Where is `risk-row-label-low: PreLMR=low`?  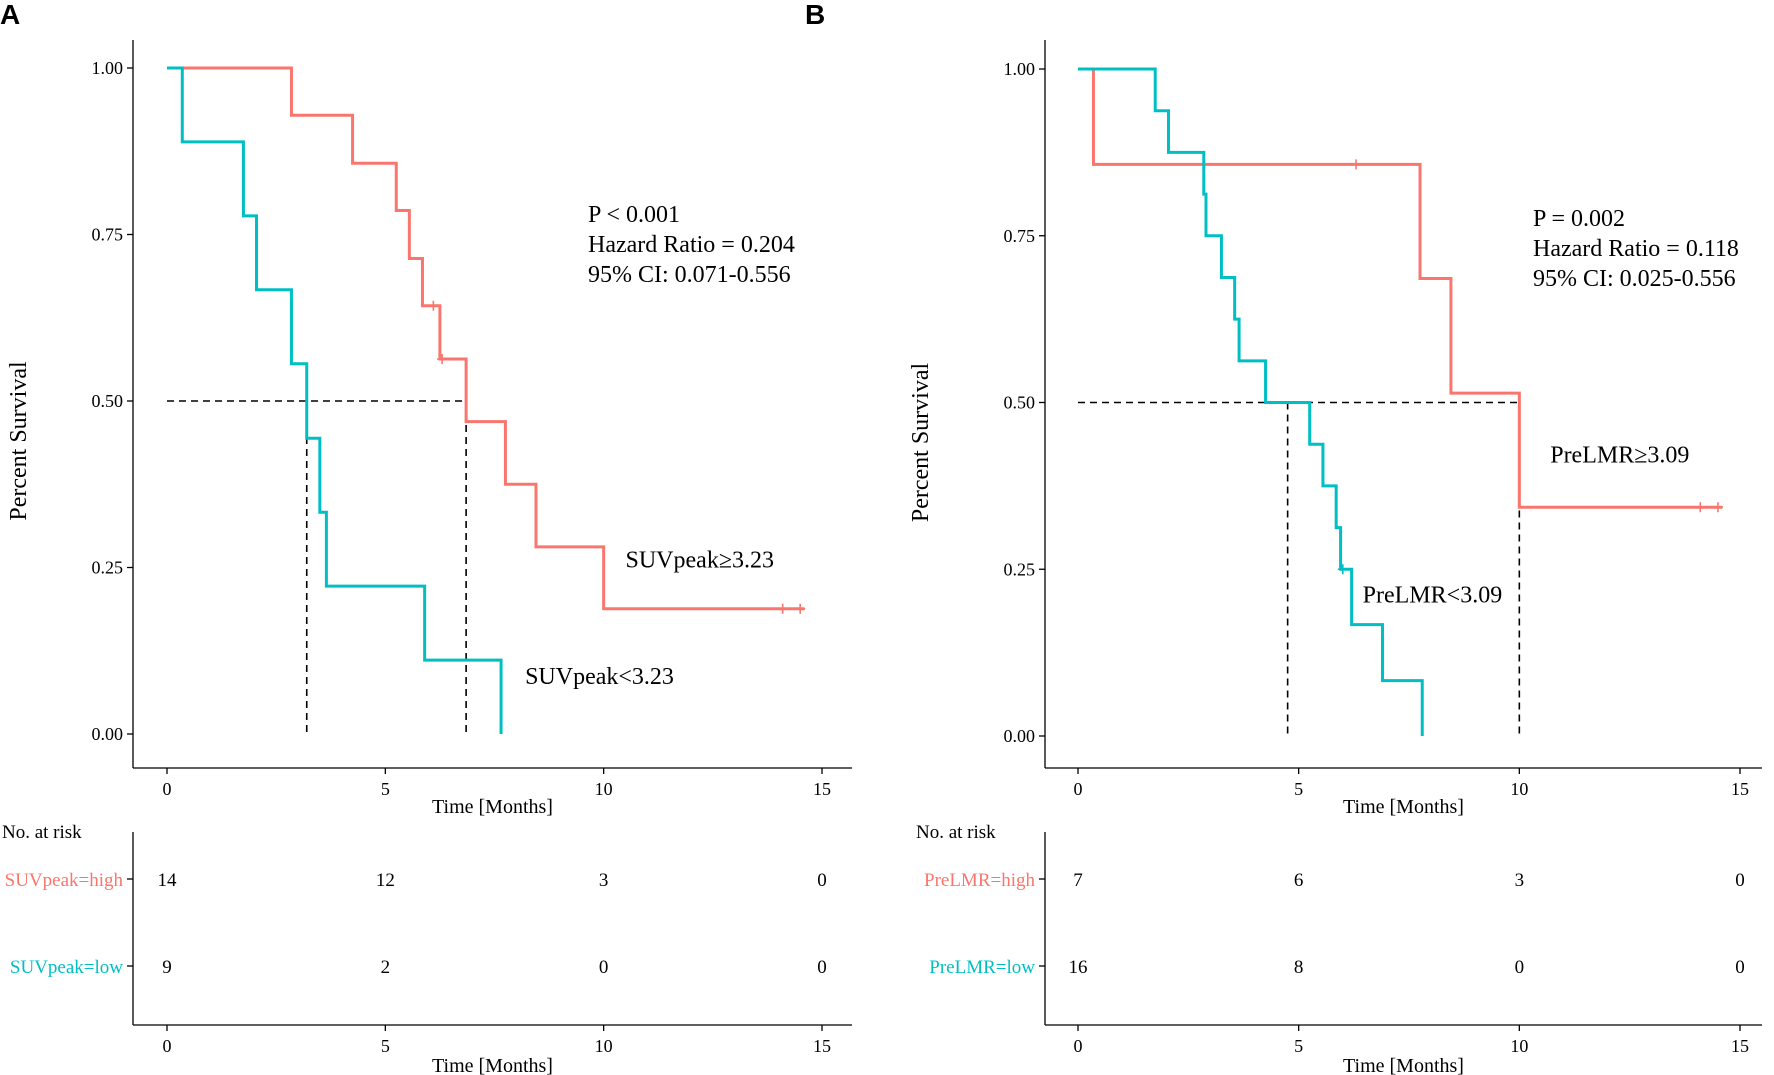
risk-row-label-low: PreLMR=low is located at coordinates (982, 967).